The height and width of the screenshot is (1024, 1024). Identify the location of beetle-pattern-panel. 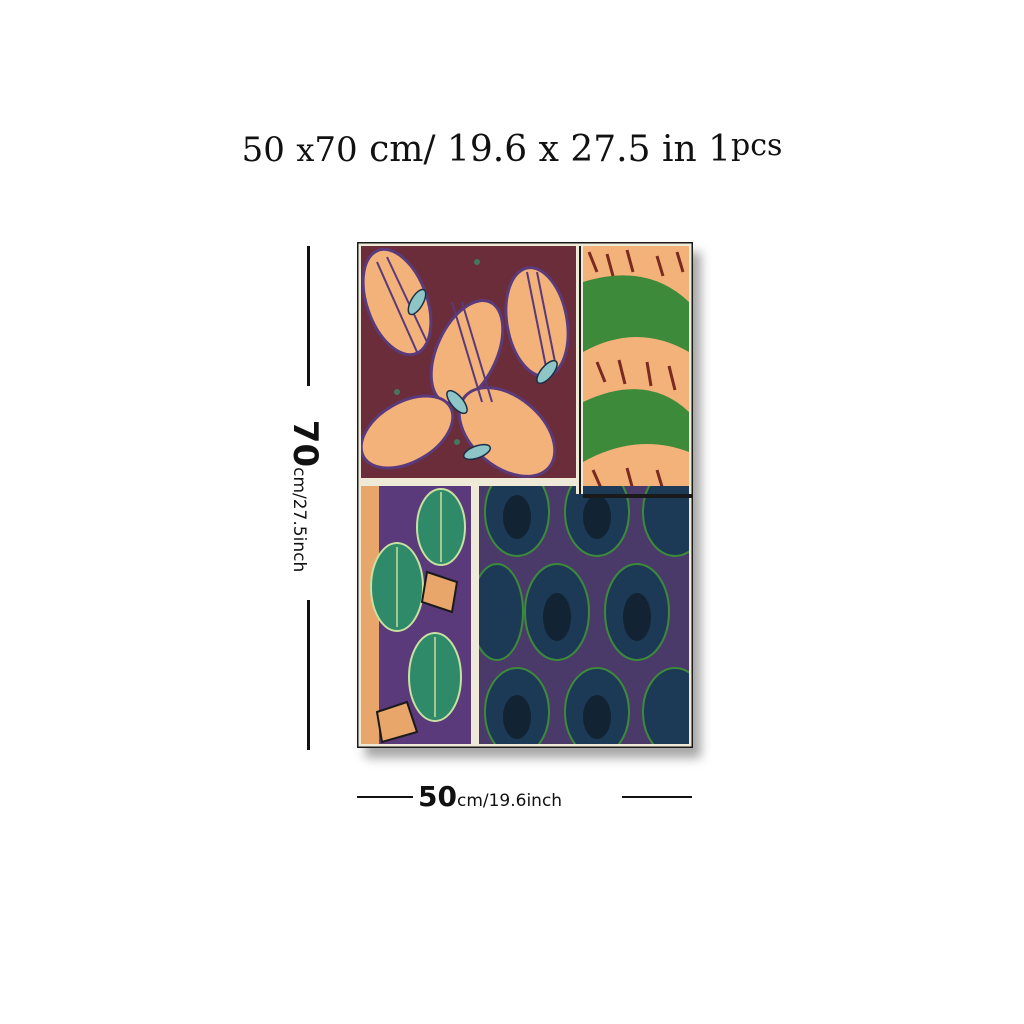
(468, 362).